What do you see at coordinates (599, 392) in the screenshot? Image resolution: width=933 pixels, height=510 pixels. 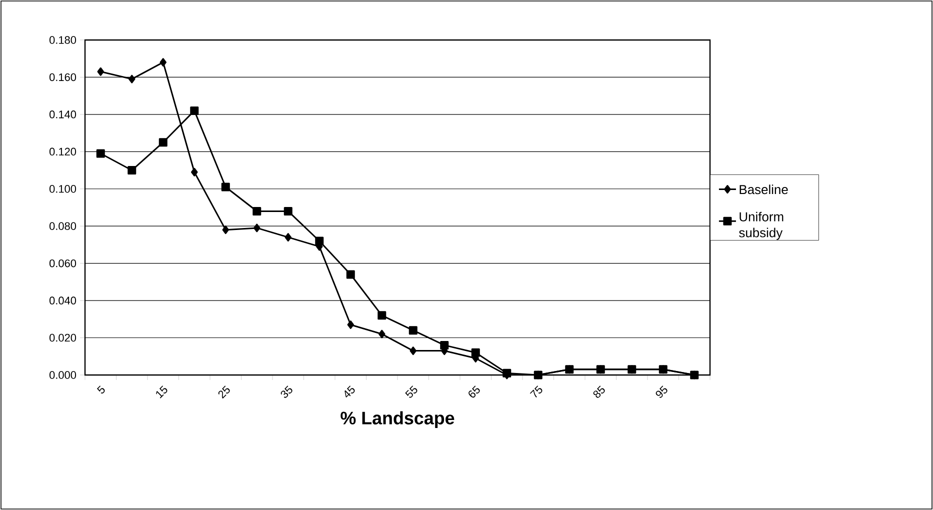 I see `x-tick-label: 85` at bounding box center [599, 392].